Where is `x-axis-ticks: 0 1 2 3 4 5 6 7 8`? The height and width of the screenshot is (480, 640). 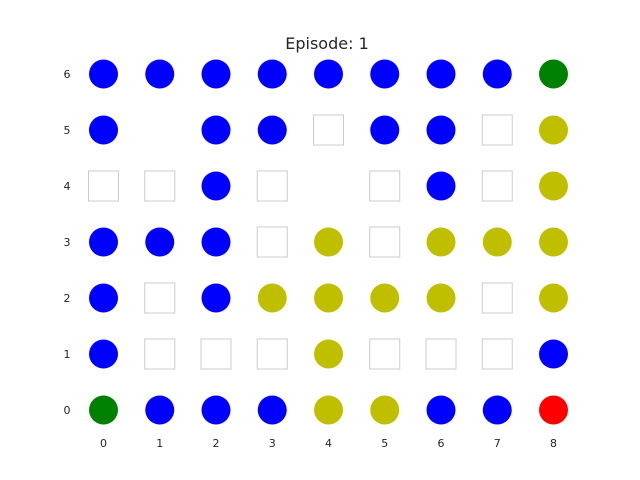 x-axis-ticks: 0 1 2 3 4 5 6 7 8 is located at coordinates (328, 443).